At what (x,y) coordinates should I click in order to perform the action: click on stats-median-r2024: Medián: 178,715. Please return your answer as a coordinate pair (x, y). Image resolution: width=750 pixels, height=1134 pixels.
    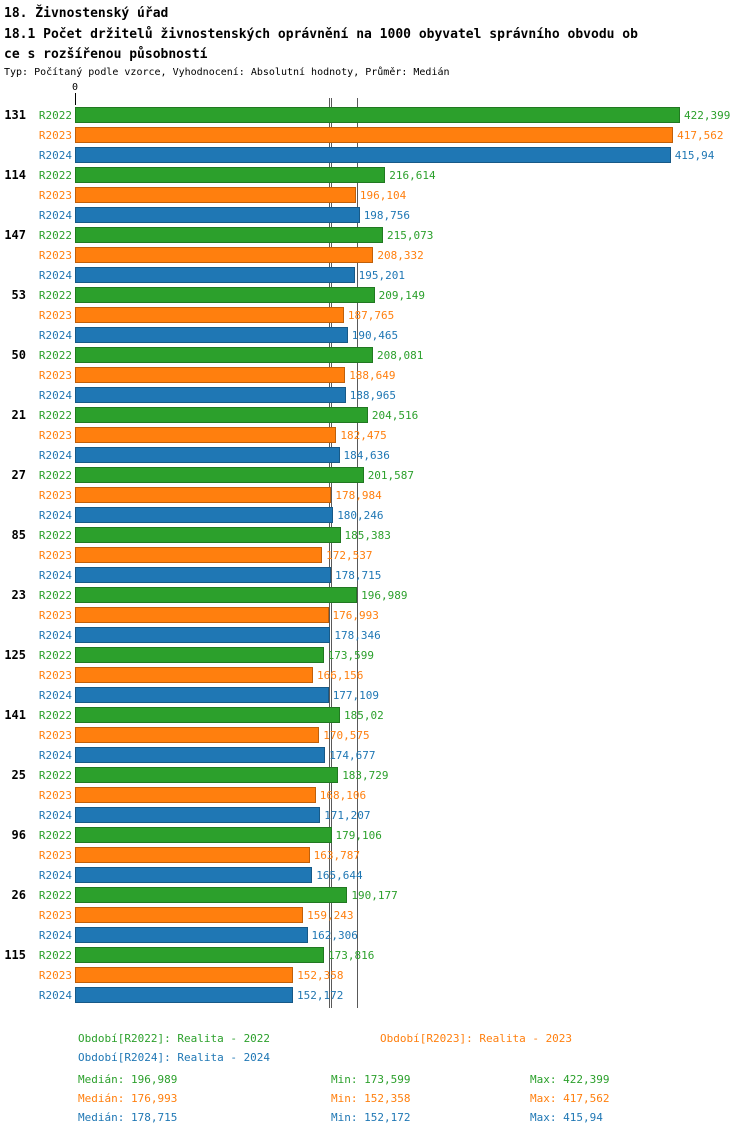
    Looking at the image, I should click on (128, 1117).